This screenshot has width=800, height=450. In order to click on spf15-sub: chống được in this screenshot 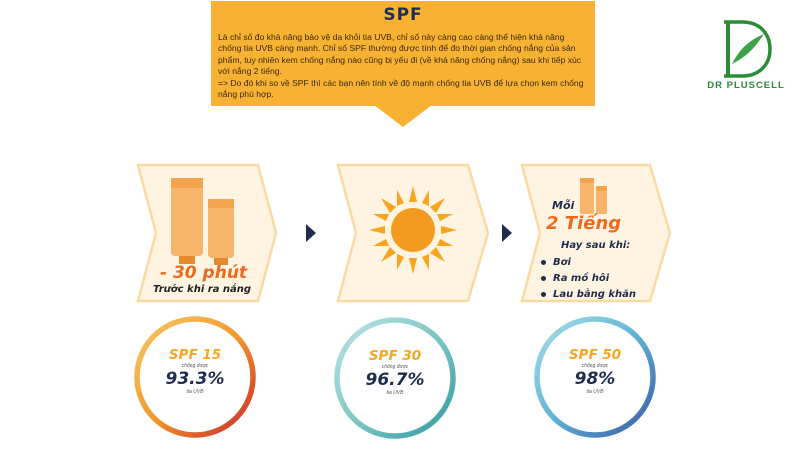, I will do `click(195, 366)`.